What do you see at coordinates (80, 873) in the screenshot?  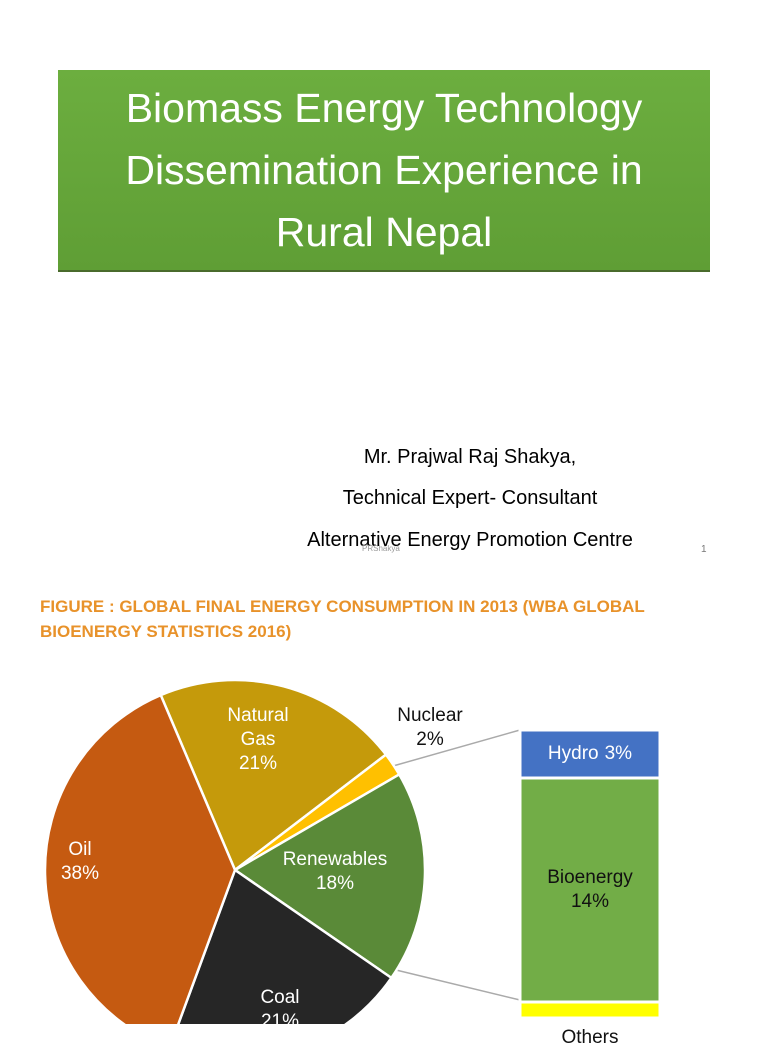 I see `slice-value: 38%` at bounding box center [80, 873].